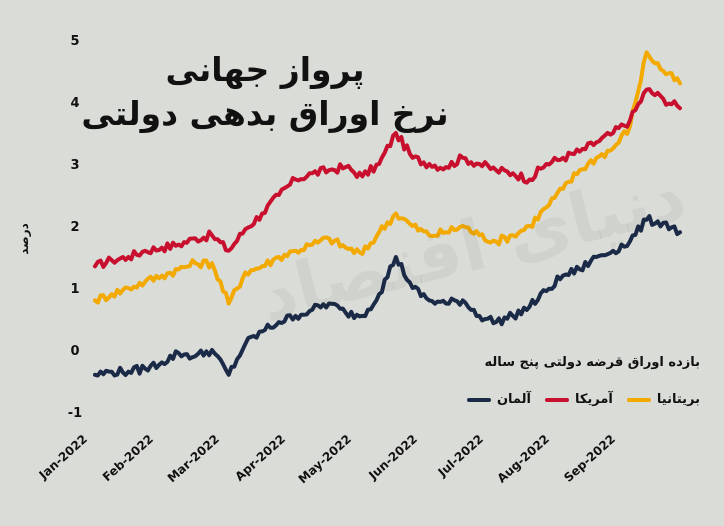 The width and height of the screenshot is (724, 526). What do you see at coordinates (74, 103) in the screenshot?
I see `y-tick-label: 4` at bounding box center [74, 103].